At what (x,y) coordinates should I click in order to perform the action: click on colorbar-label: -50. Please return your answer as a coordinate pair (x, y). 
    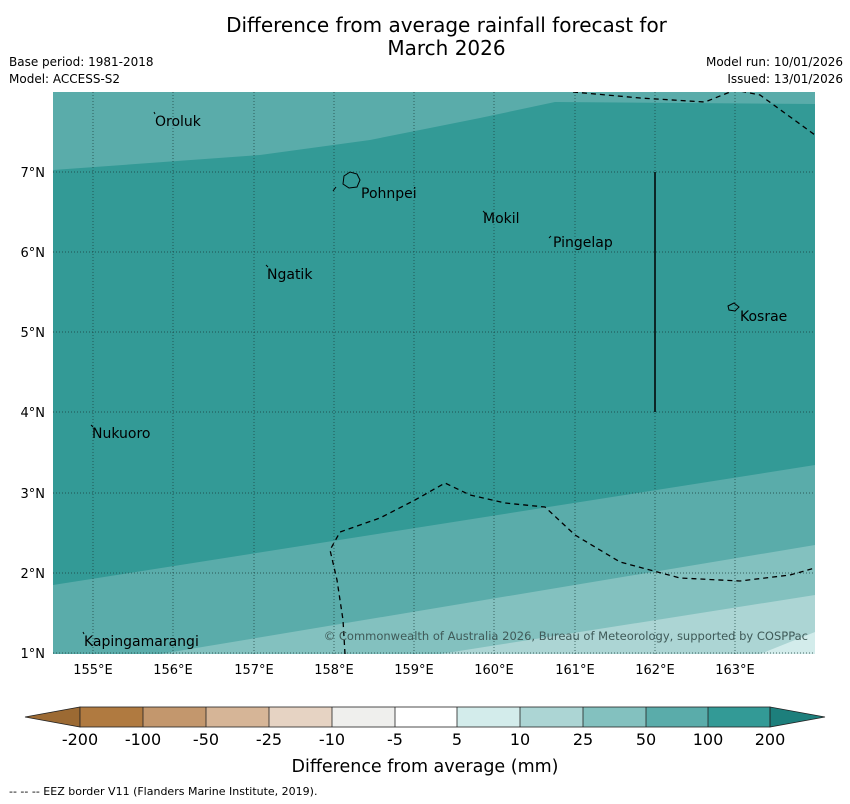
    Looking at the image, I should click on (206, 739).